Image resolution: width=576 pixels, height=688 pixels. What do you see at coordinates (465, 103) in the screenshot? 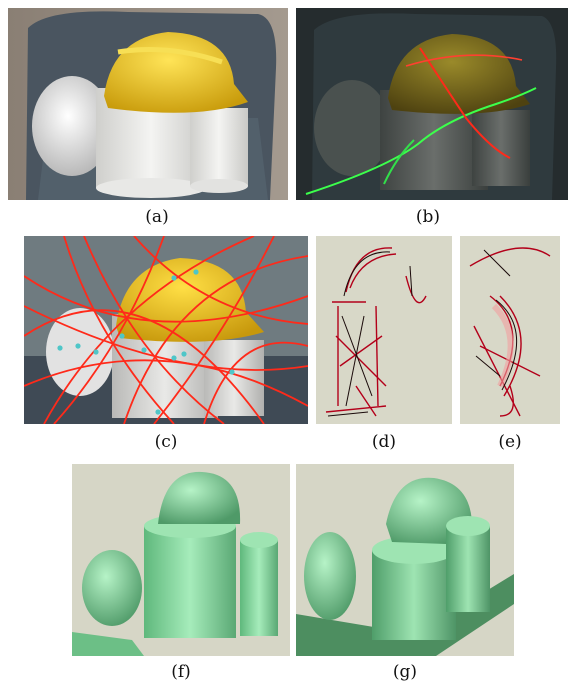
I see `red-laser-line` at bounding box center [465, 103].